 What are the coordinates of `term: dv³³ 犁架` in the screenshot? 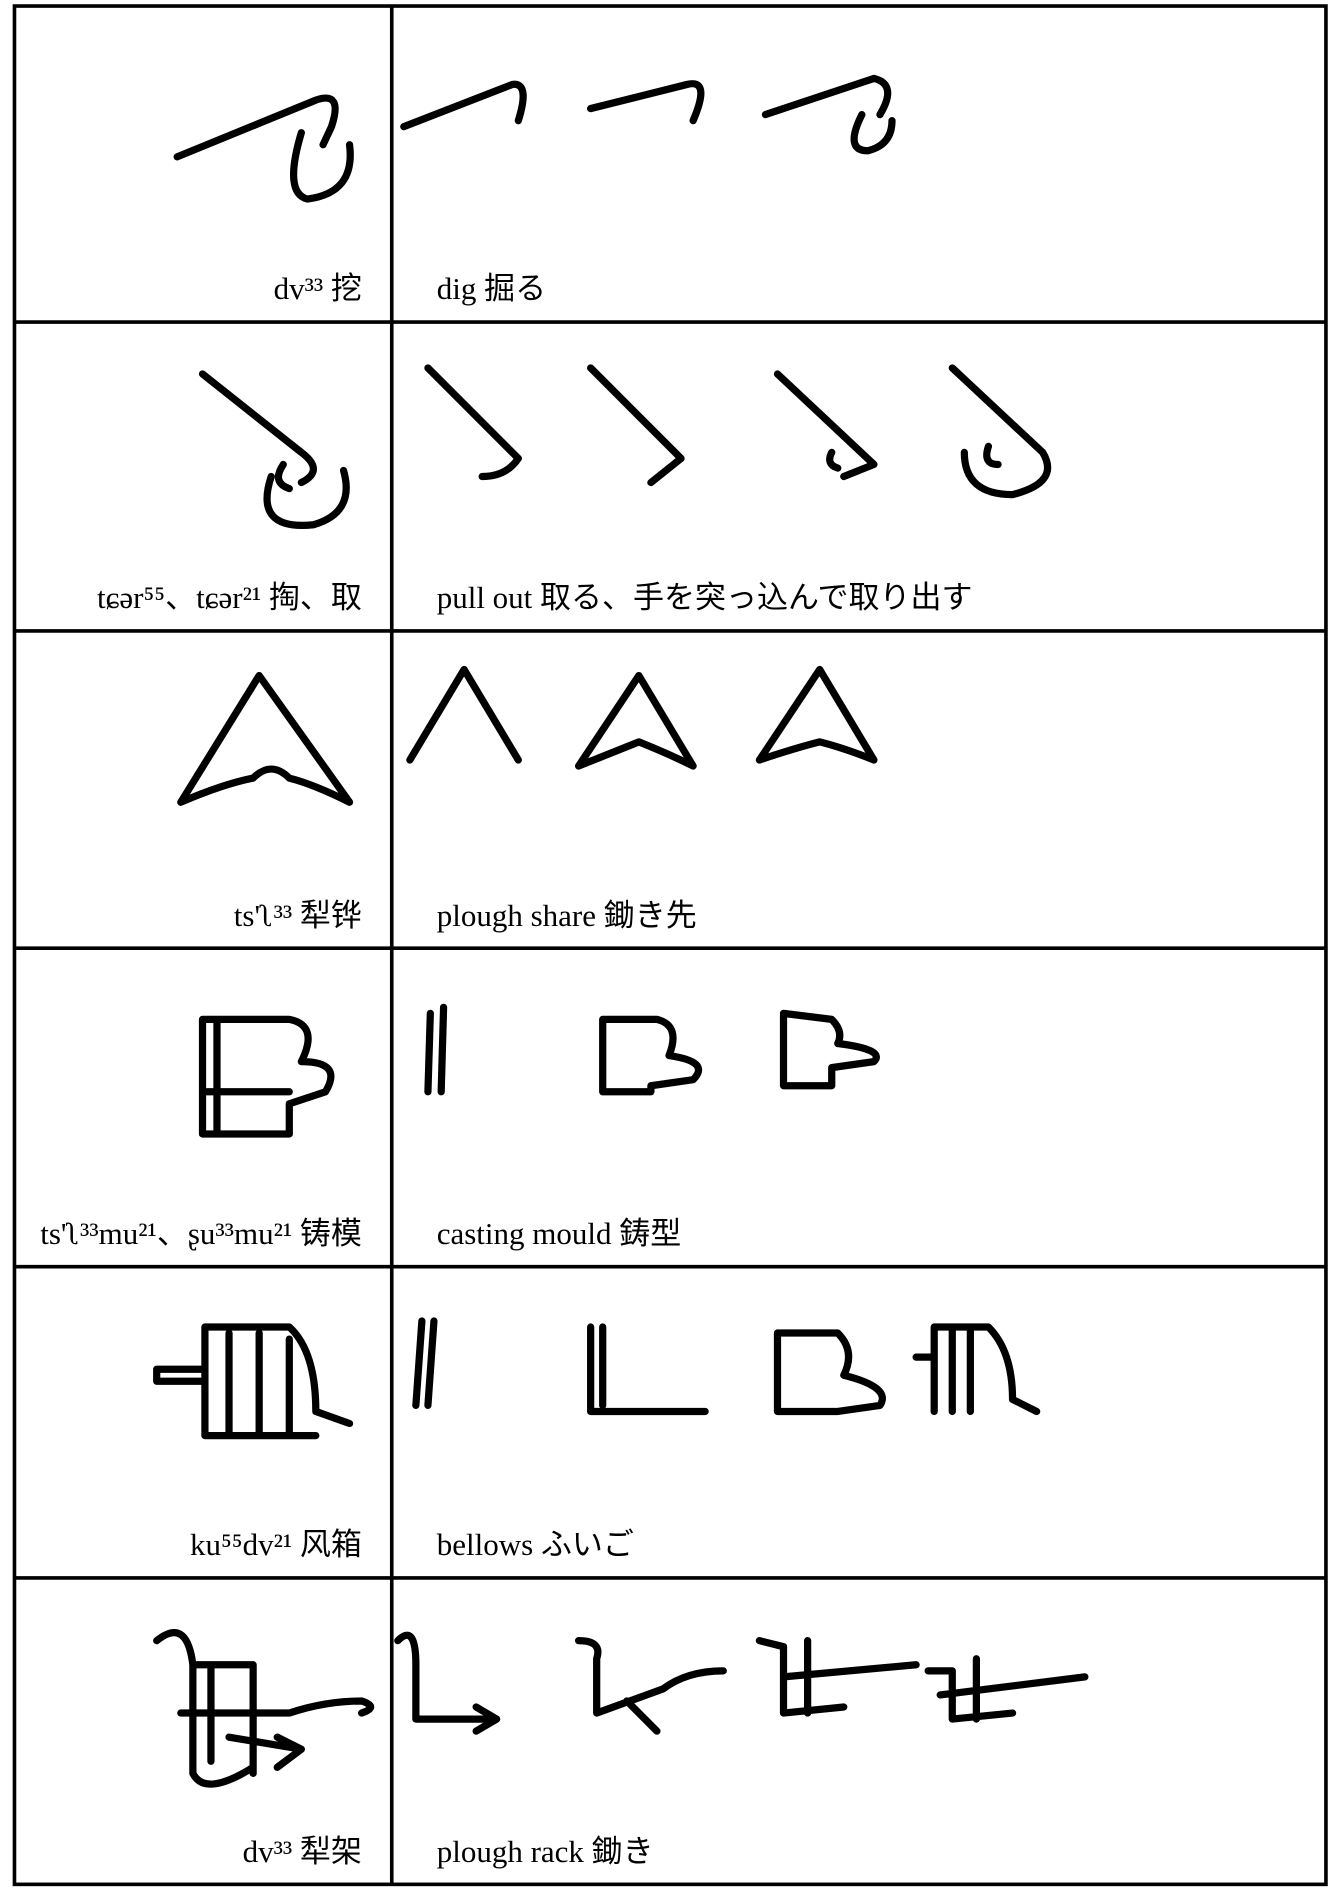 It's located at (302, 1851).